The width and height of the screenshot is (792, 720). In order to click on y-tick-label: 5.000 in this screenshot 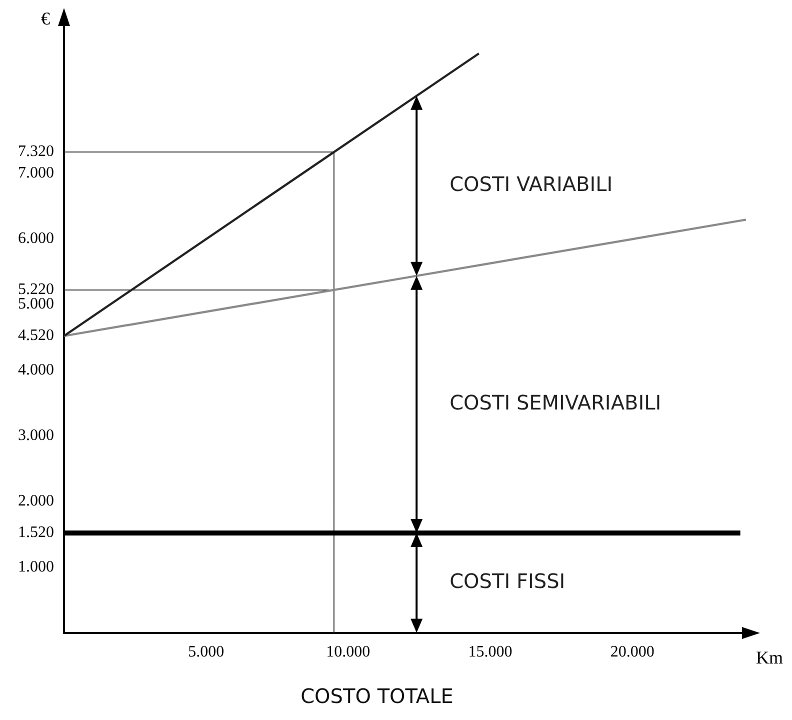, I will do `click(36, 304)`.